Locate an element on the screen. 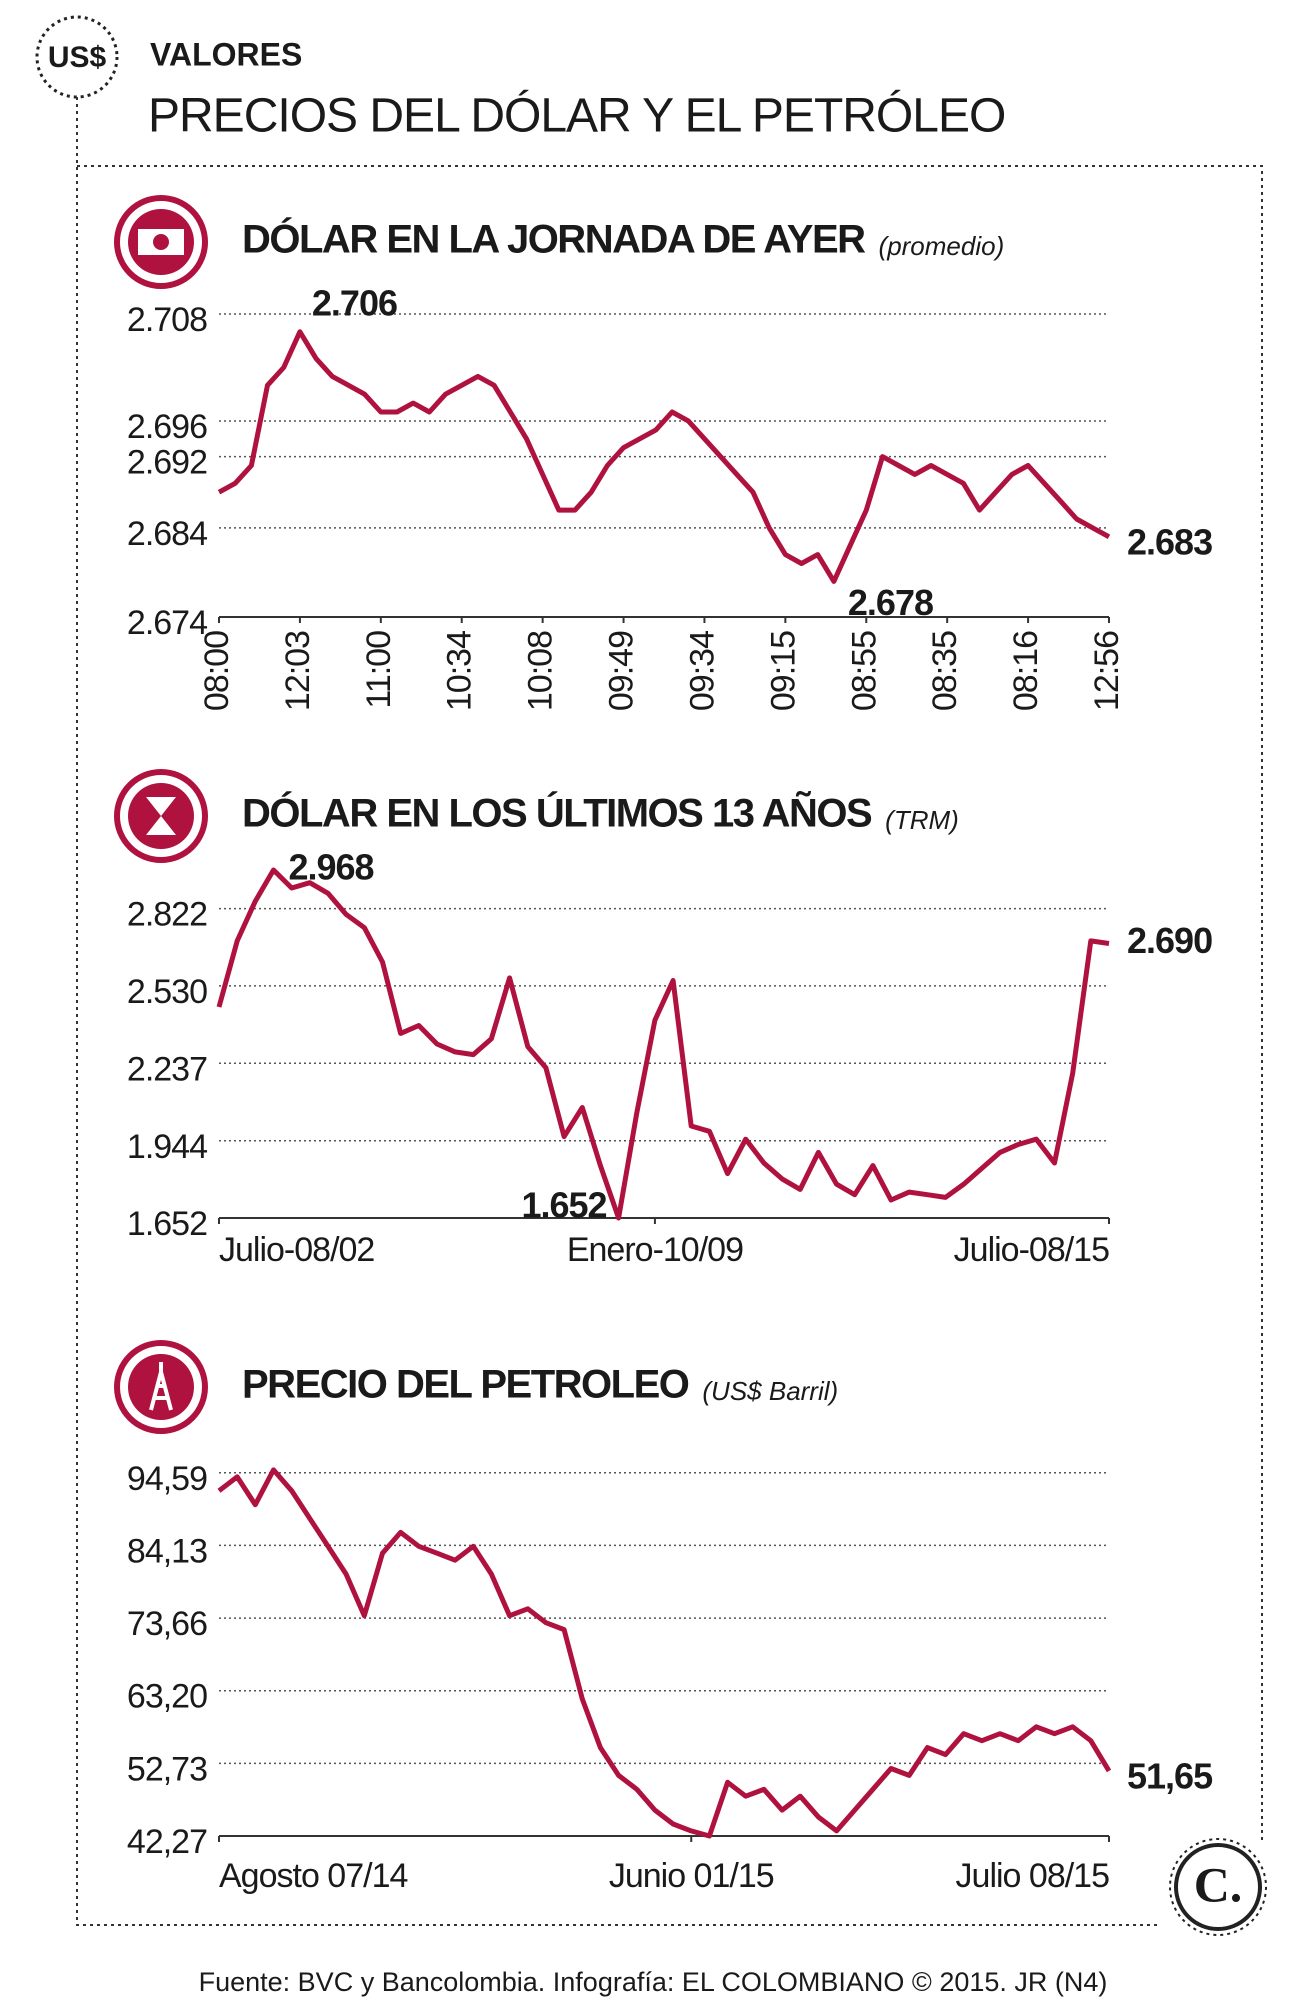 The width and height of the screenshot is (1306, 2000). x-tick-label: 12:56 is located at coordinates (1107, 671).